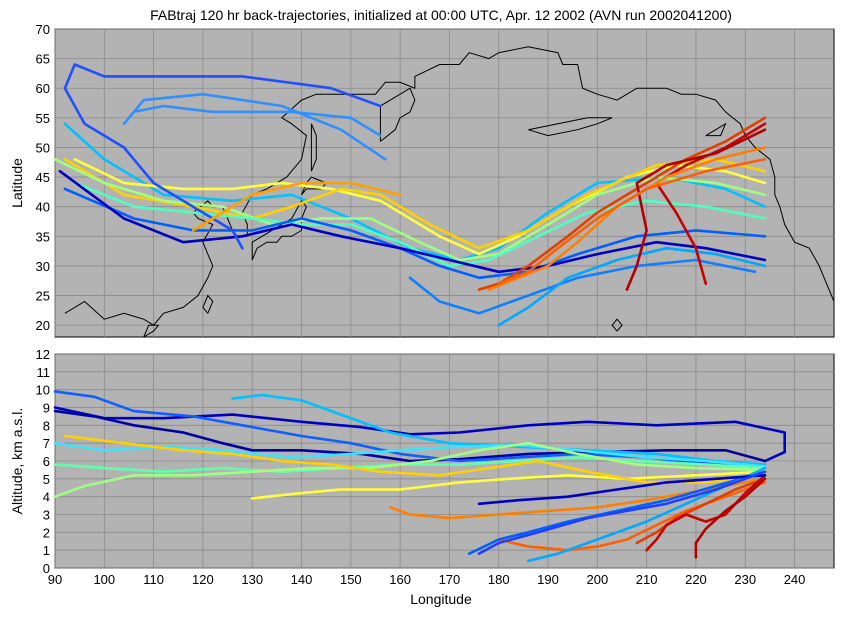 The height and width of the screenshot is (621, 868). I want to click on altitude-y-tick-label: 12, so click(43, 354).